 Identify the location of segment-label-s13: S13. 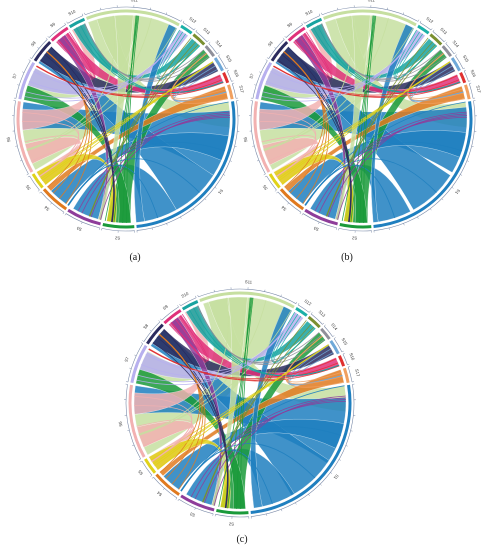
(443, 31).